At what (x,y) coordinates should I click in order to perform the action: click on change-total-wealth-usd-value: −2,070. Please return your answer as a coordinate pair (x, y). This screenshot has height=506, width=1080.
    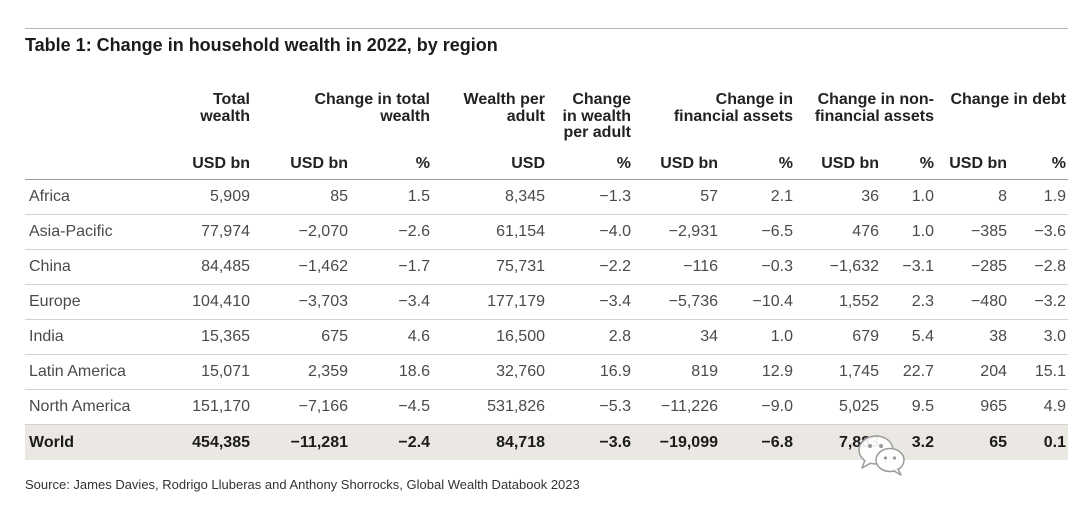
    Looking at the image, I should click on (323, 231).